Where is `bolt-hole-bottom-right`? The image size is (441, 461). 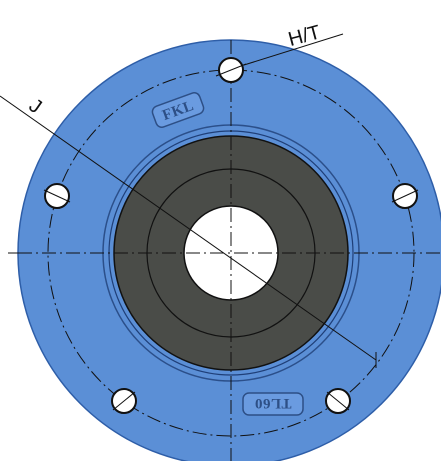
bolt-hole-bottom-right is located at coordinates (338, 401).